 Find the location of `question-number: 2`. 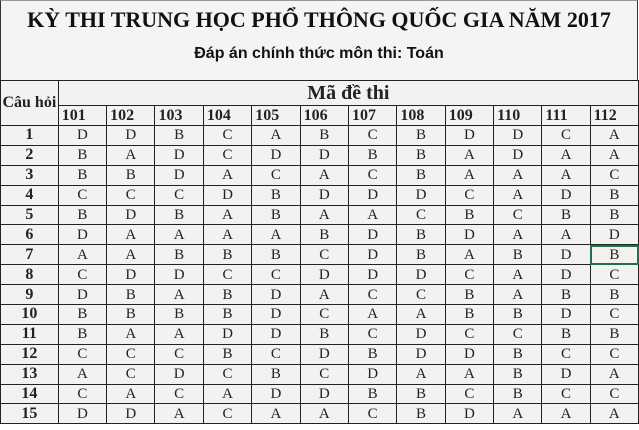

question-number: 2 is located at coordinates (29, 155).